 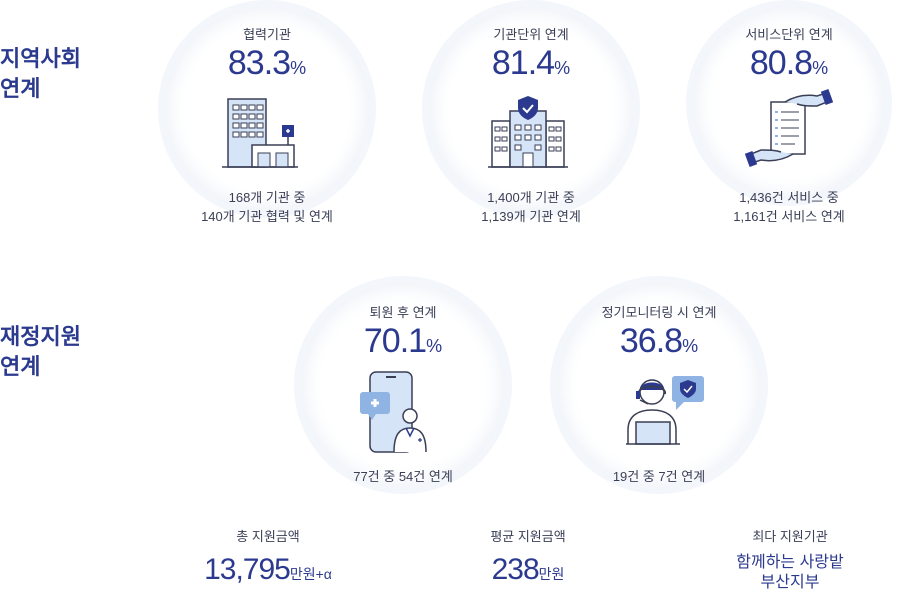 I want to click on section-label-community: 지역사회 연계, so click(x=40, y=73).